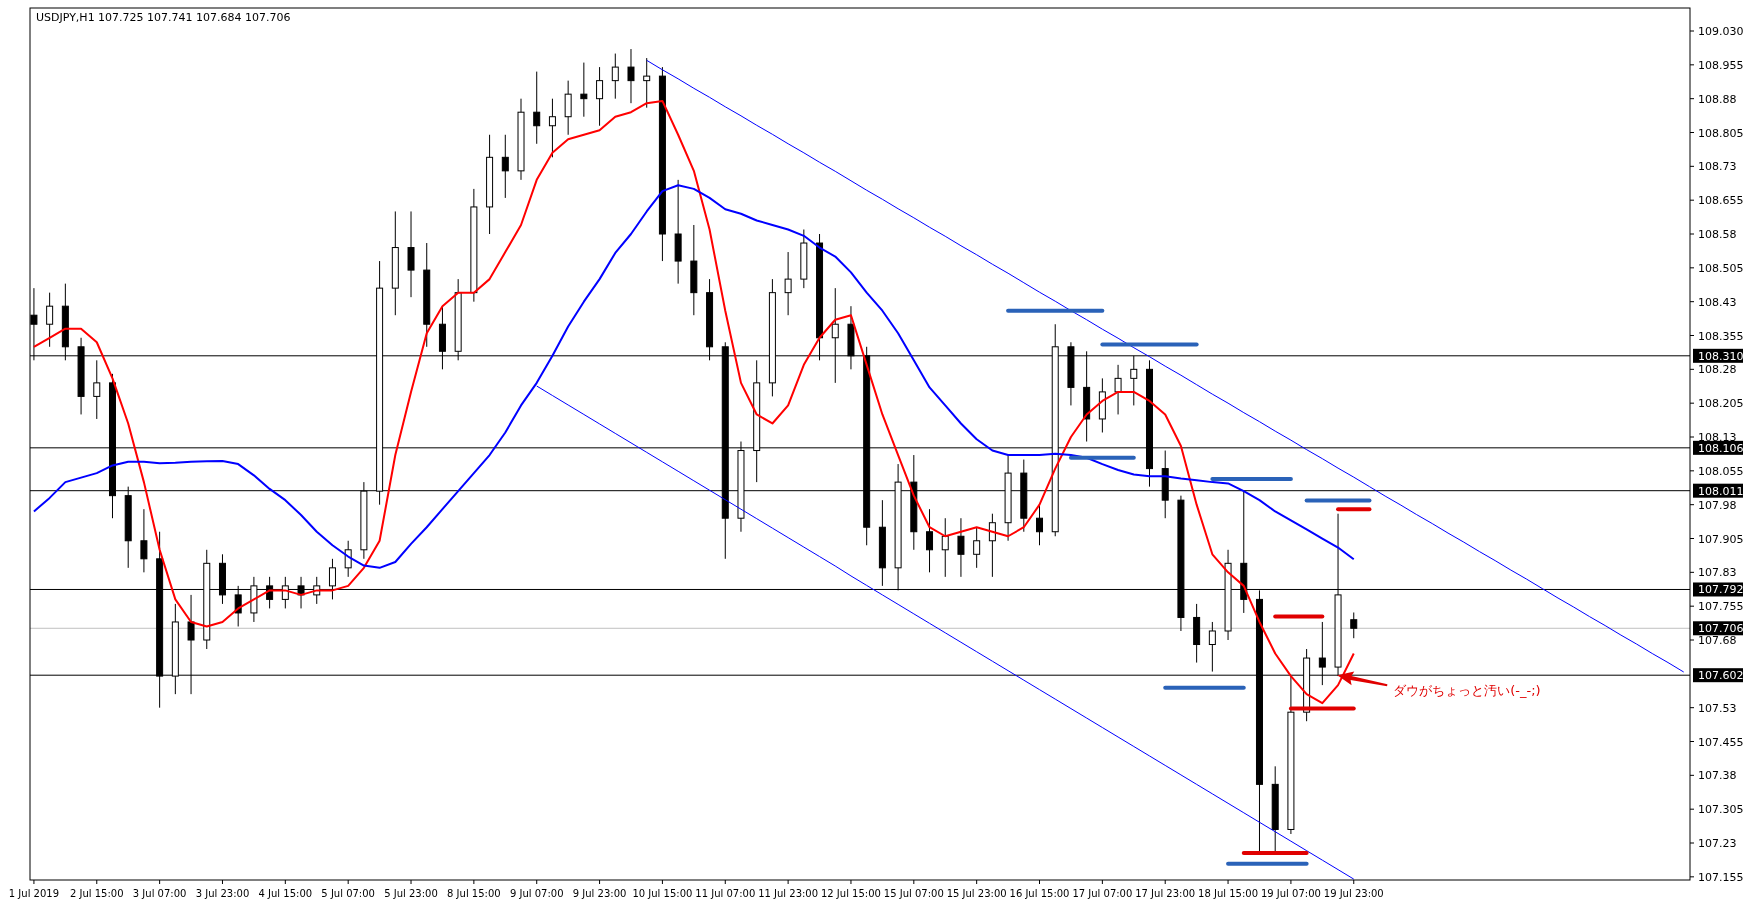 The height and width of the screenshot is (906, 1744). Describe the element at coordinates (474, 893) in the screenshot. I see `x-tick-label: 8 Jul 15:00` at that location.